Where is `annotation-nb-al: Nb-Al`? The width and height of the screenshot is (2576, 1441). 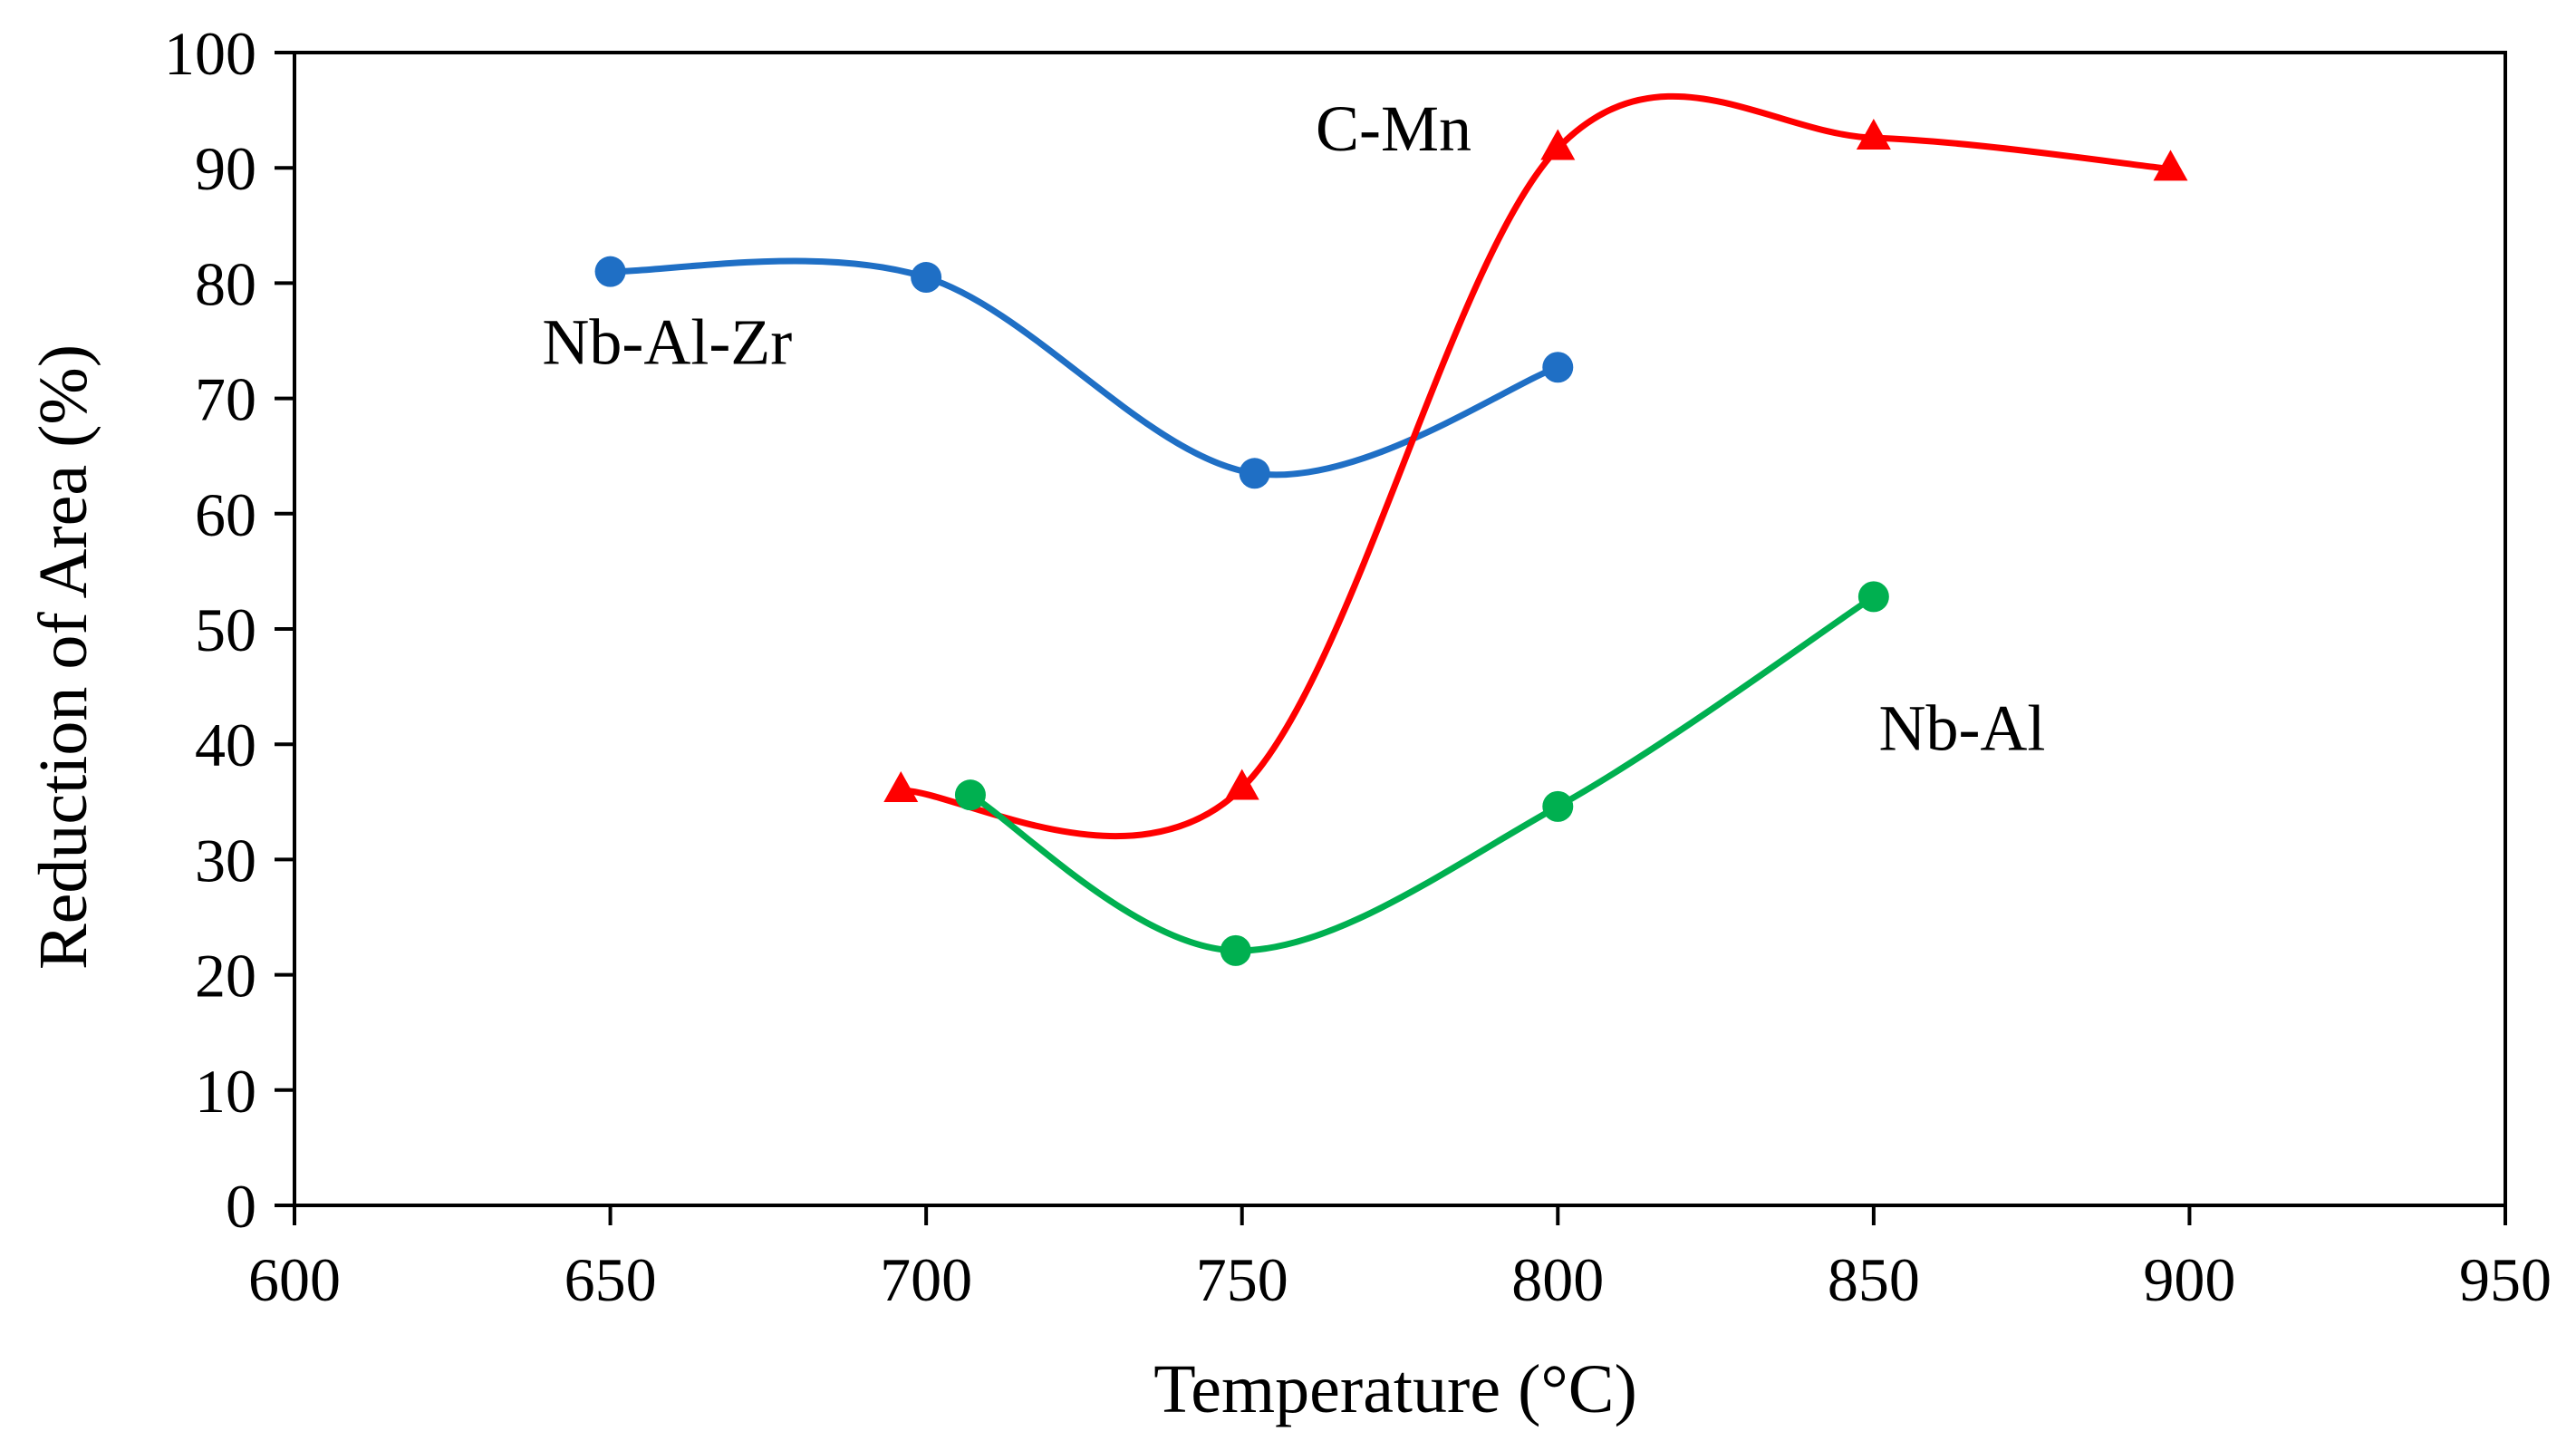 annotation-nb-al: Nb-Al is located at coordinates (1961, 728).